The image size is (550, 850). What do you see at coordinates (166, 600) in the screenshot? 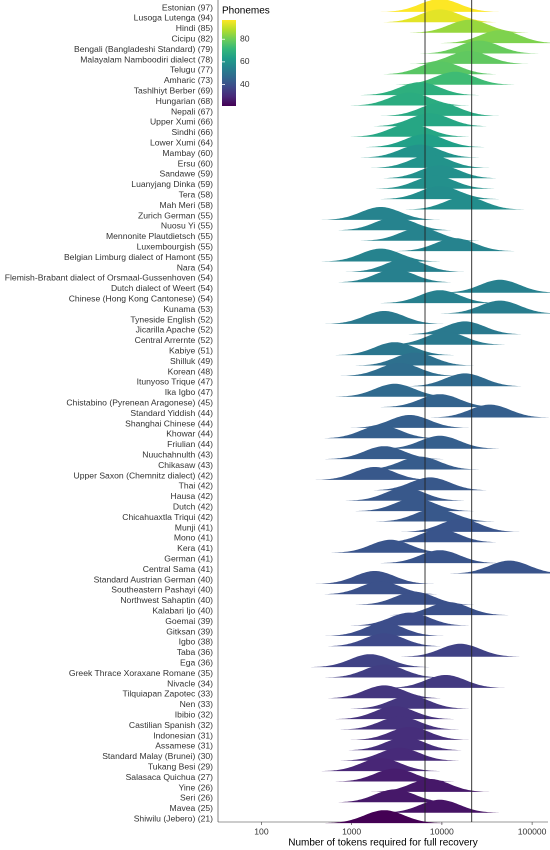
I see `category-label: Northwest Sahaptin (40)` at bounding box center [166, 600].